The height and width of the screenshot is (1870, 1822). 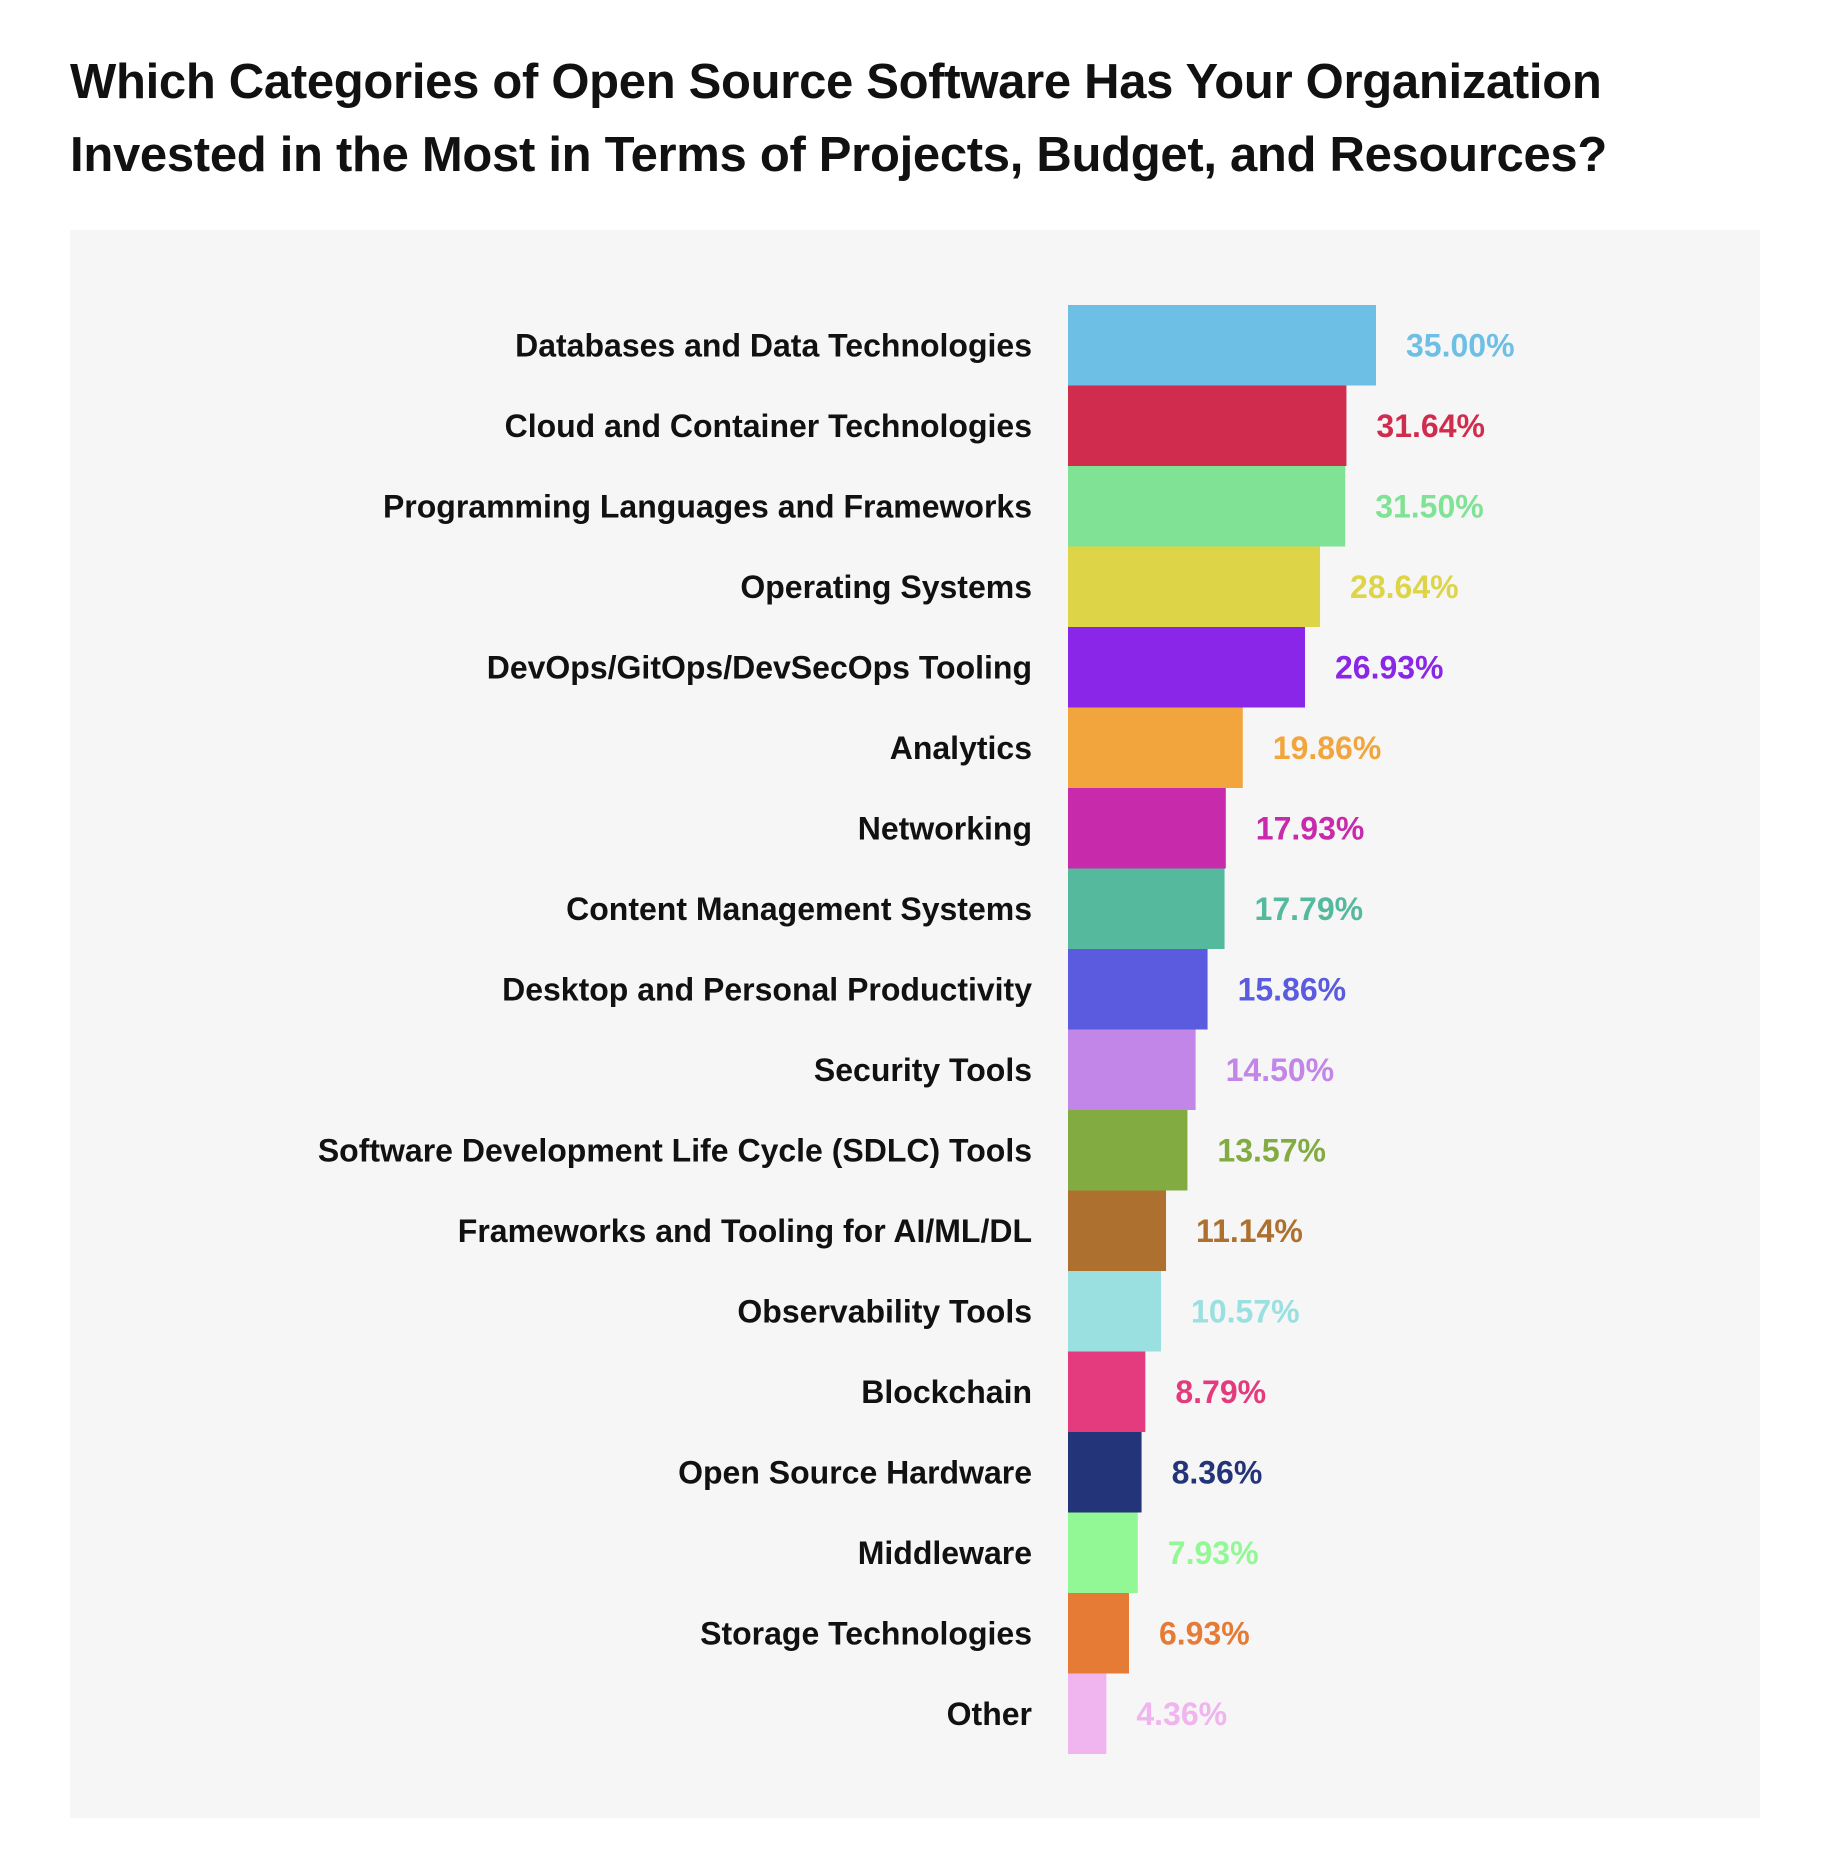 What do you see at coordinates (1404, 587) in the screenshot?
I see `value-label-operating-systems: 28.64%` at bounding box center [1404, 587].